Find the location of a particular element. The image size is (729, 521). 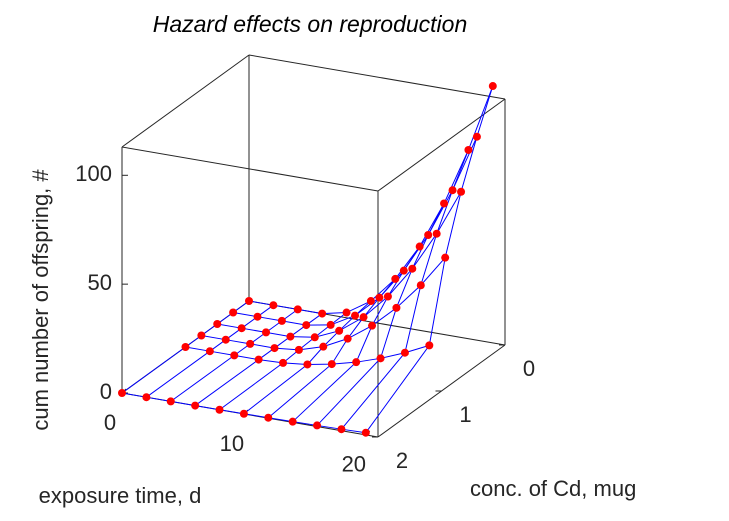

y-tick-label: 1 is located at coordinates (465, 414).